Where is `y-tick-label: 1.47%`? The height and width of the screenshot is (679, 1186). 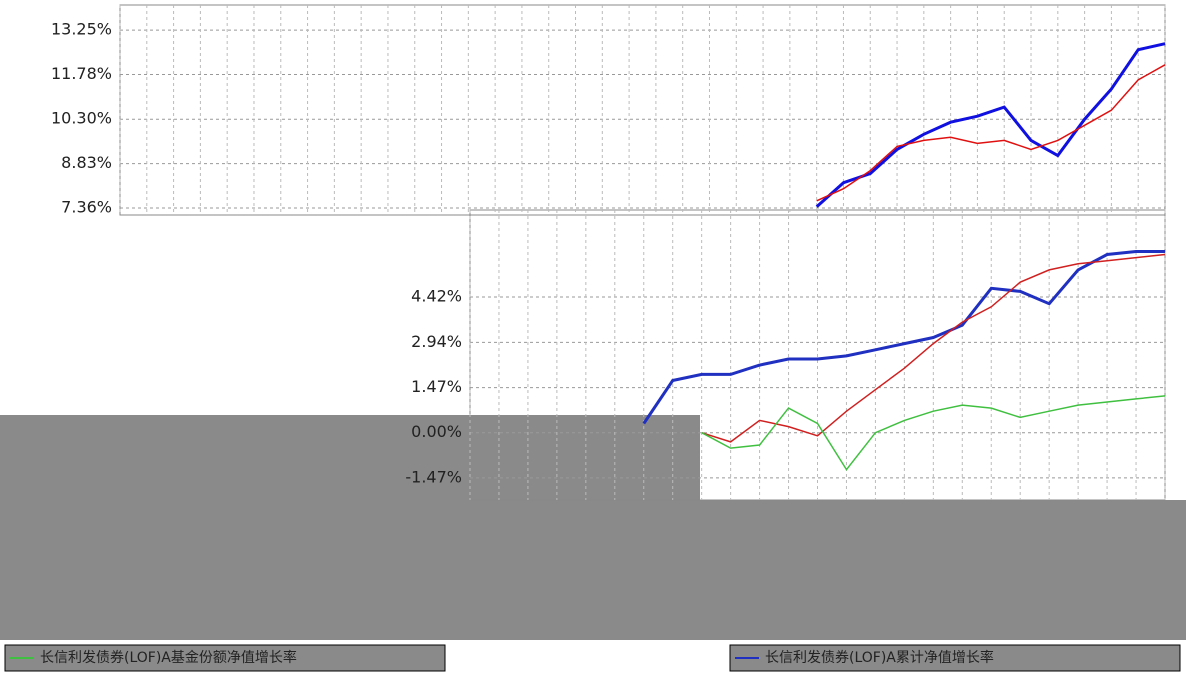 y-tick-label: 1.47% is located at coordinates (436, 386).